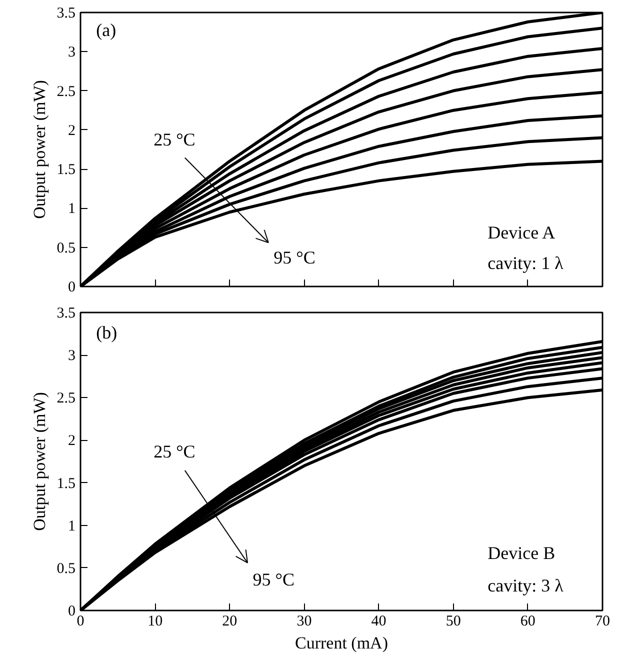  Describe the element at coordinates (155, 622) in the screenshot. I see `x-tick-label: 10` at that location.